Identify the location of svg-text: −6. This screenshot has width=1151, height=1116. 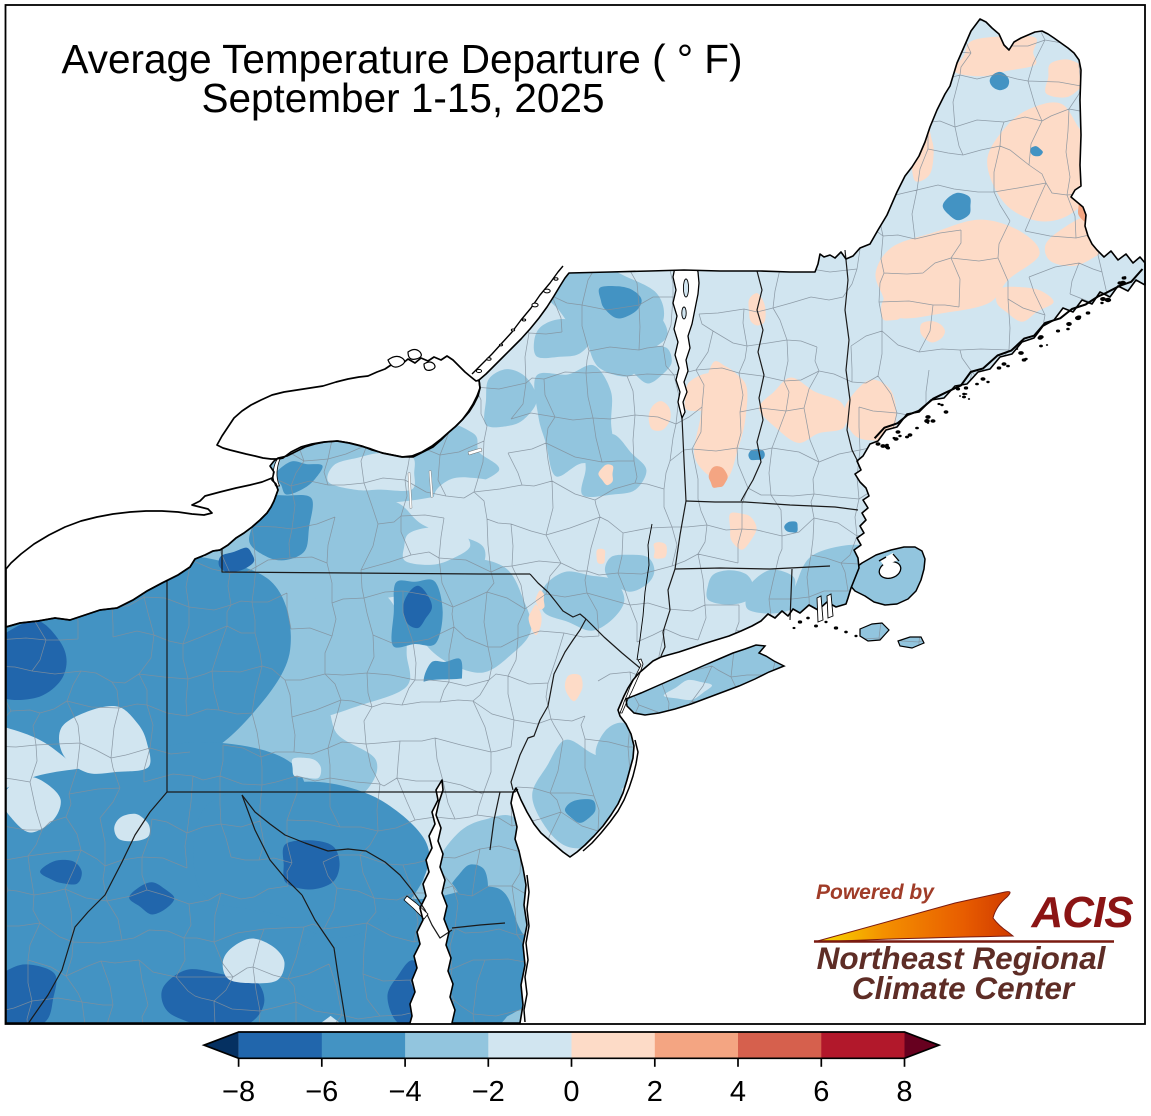
(321, 1092).